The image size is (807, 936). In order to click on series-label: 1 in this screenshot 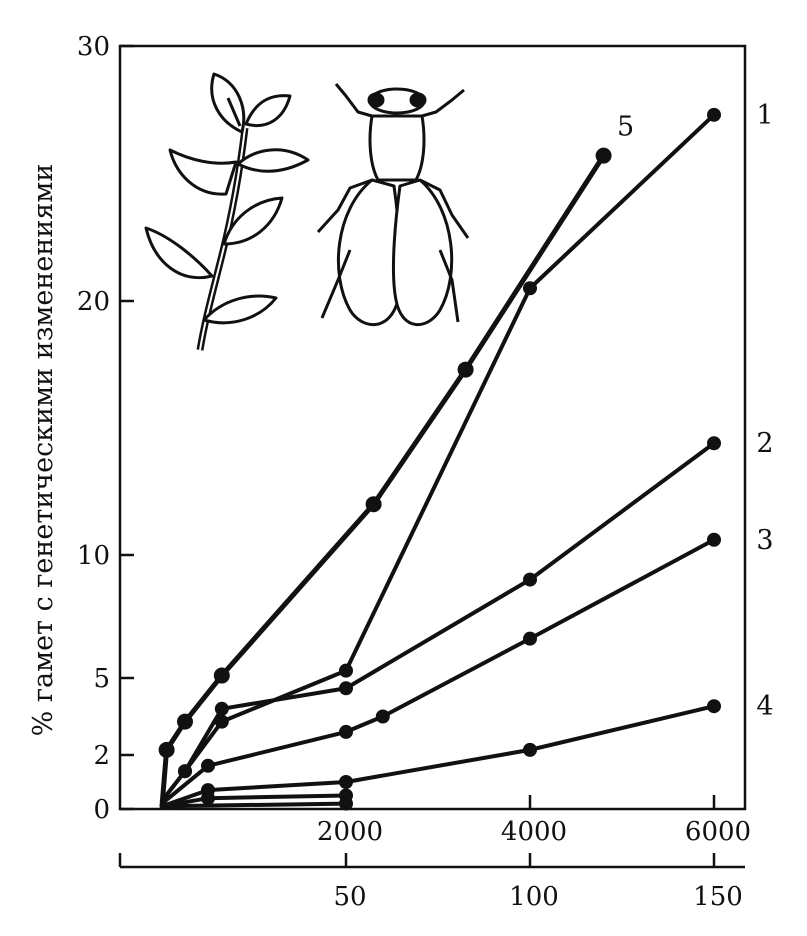, I will do `click(764, 115)`.